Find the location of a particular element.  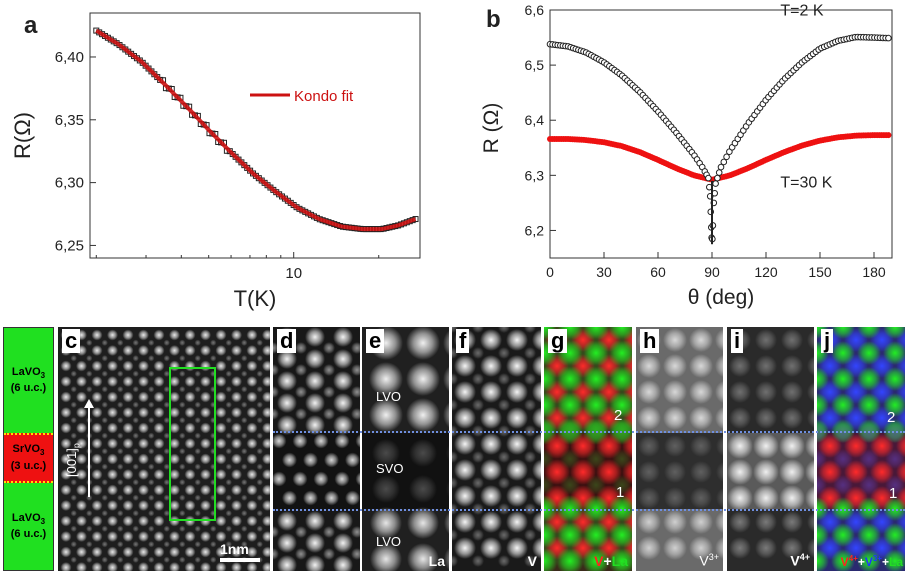

panel-j-marker-bottom: 1 is located at coordinates (893, 493).